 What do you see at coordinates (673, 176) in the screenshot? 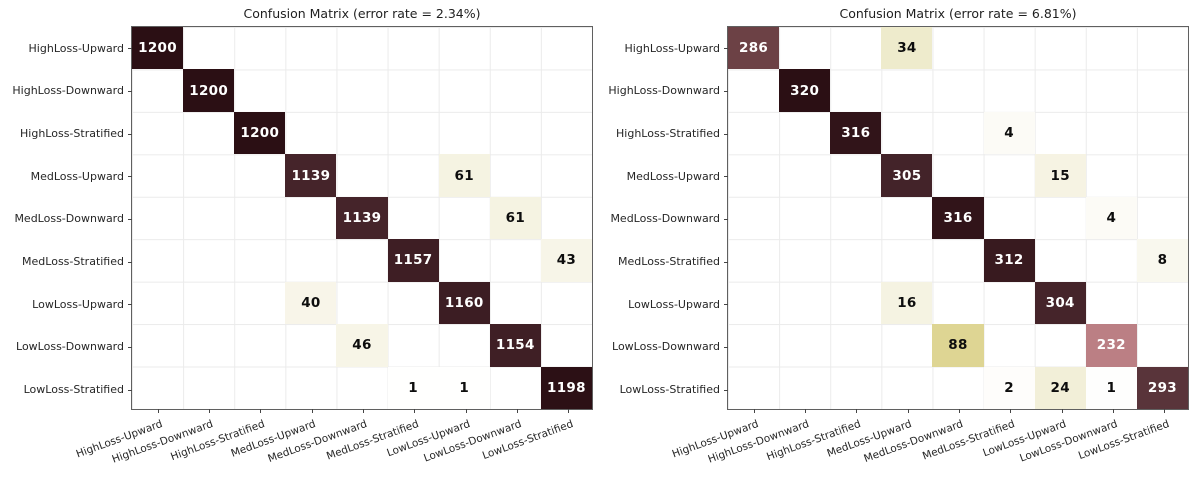
I see `y-axis-label: MedLoss-Upward` at bounding box center [673, 176].